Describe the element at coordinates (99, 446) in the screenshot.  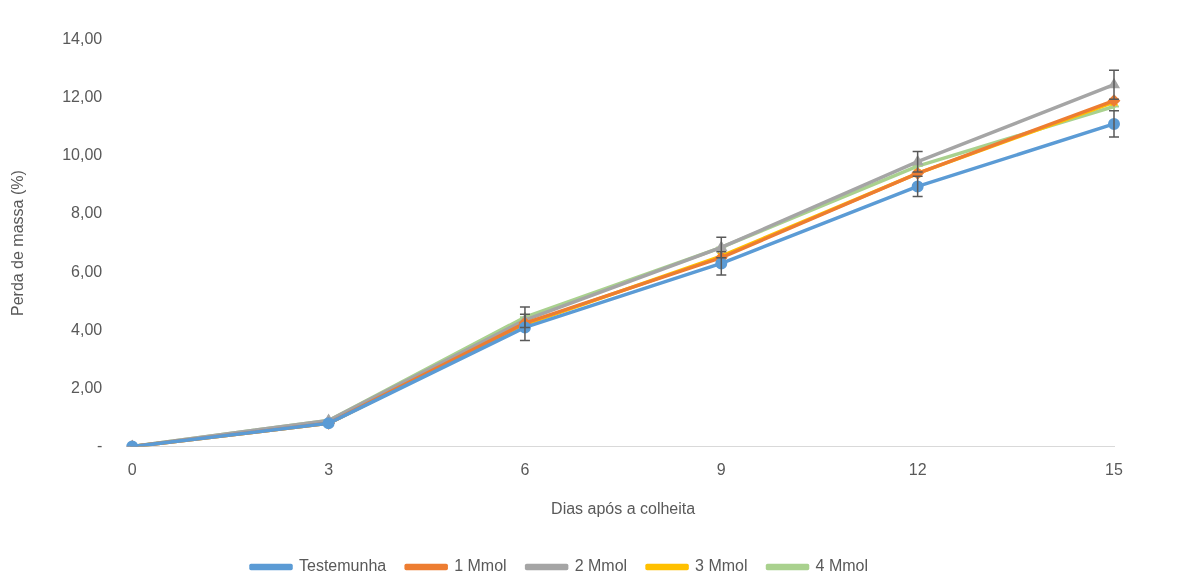
I see `y-tick-label: -` at that location.